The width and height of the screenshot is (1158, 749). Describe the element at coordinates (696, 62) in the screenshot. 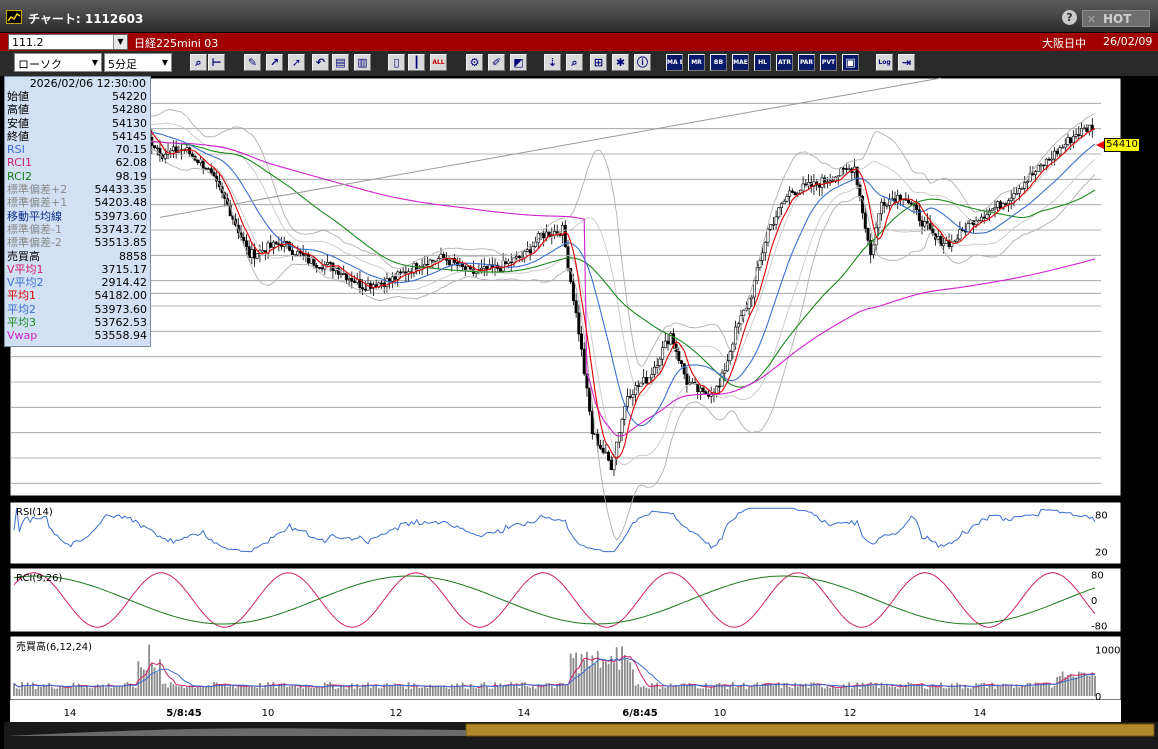

I see `mr-tool: MR` at that location.